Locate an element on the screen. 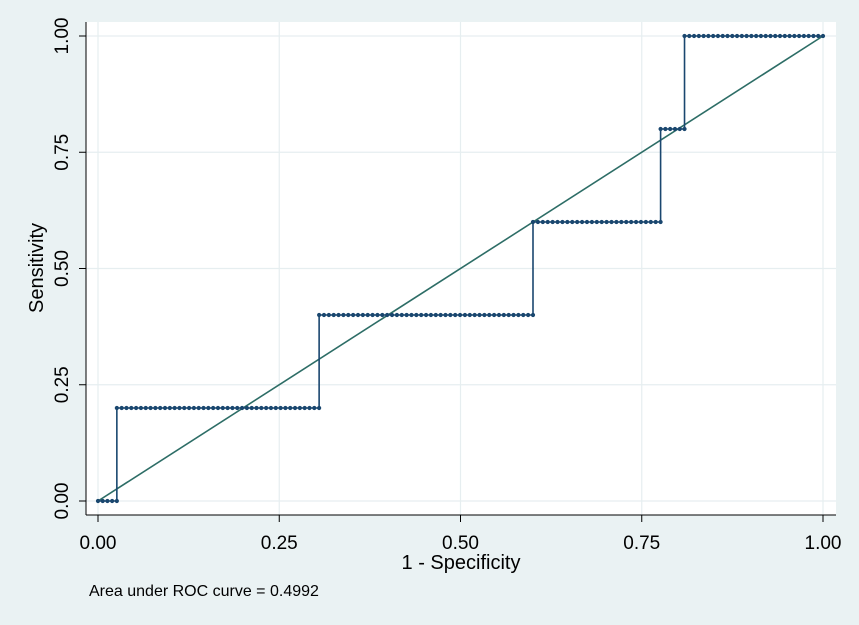 Image resolution: width=859 pixels, height=625 pixels. y-tick-label: 0.50 is located at coordinates (62, 268).